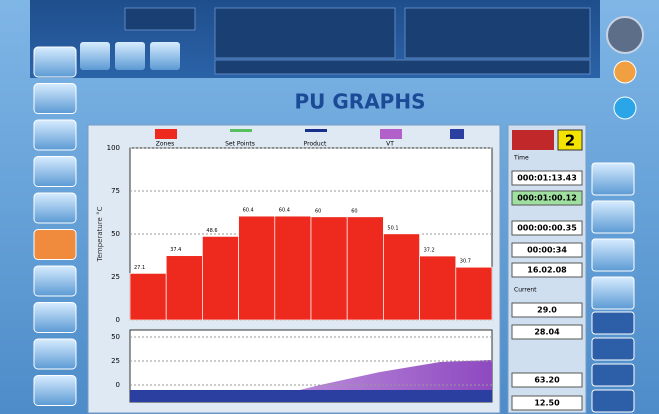 The height and width of the screenshot is (414, 659). What do you see at coordinates (625, 72) in the screenshot?
I see `status-lamp` at bounding box center [625, 72].